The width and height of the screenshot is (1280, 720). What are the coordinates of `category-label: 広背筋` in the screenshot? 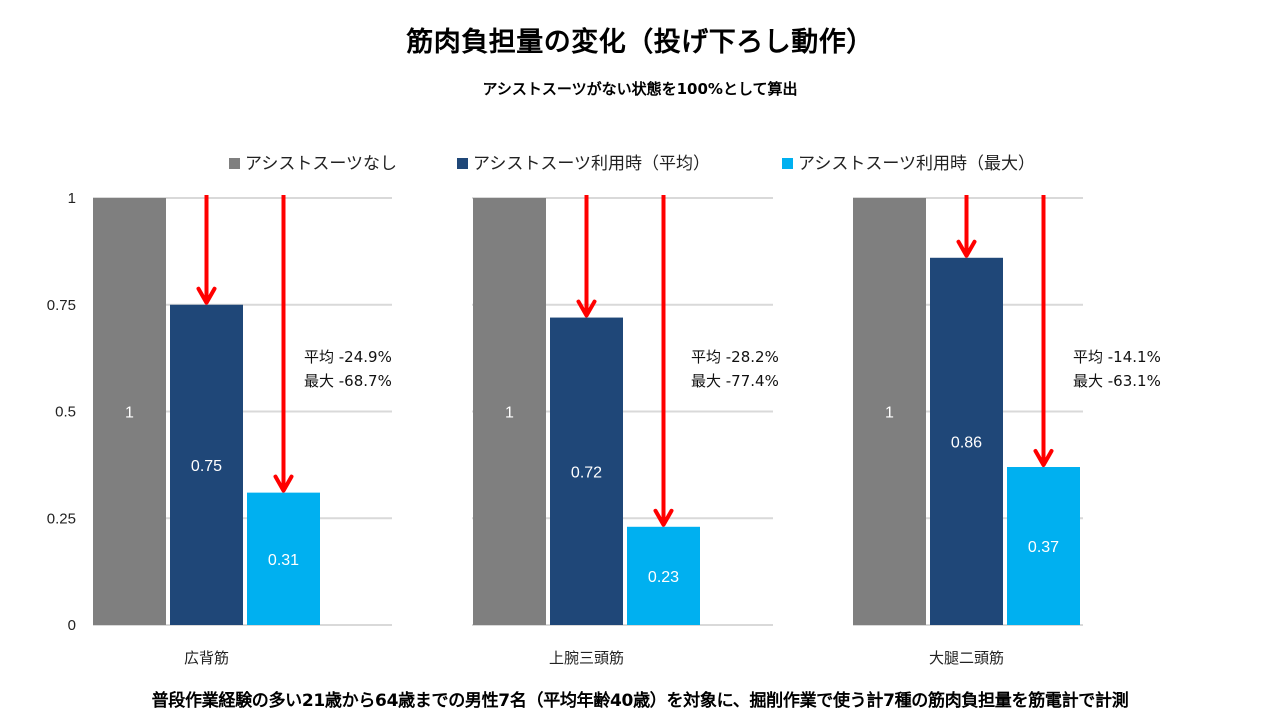 It's located at (206, 658).